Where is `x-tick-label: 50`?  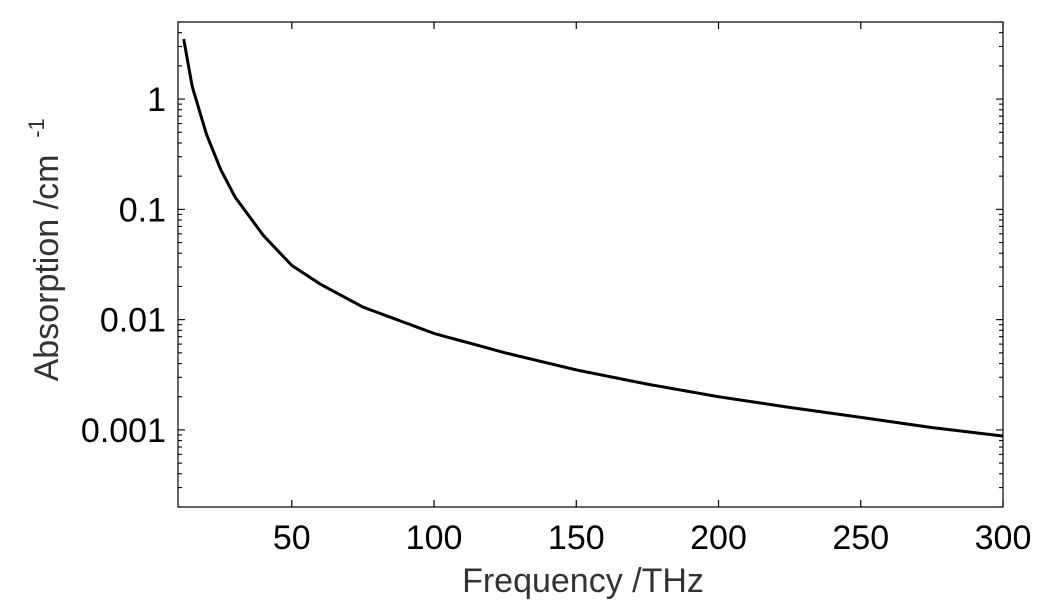
x-tick-label: 50 is located at coordinates (292, 538).